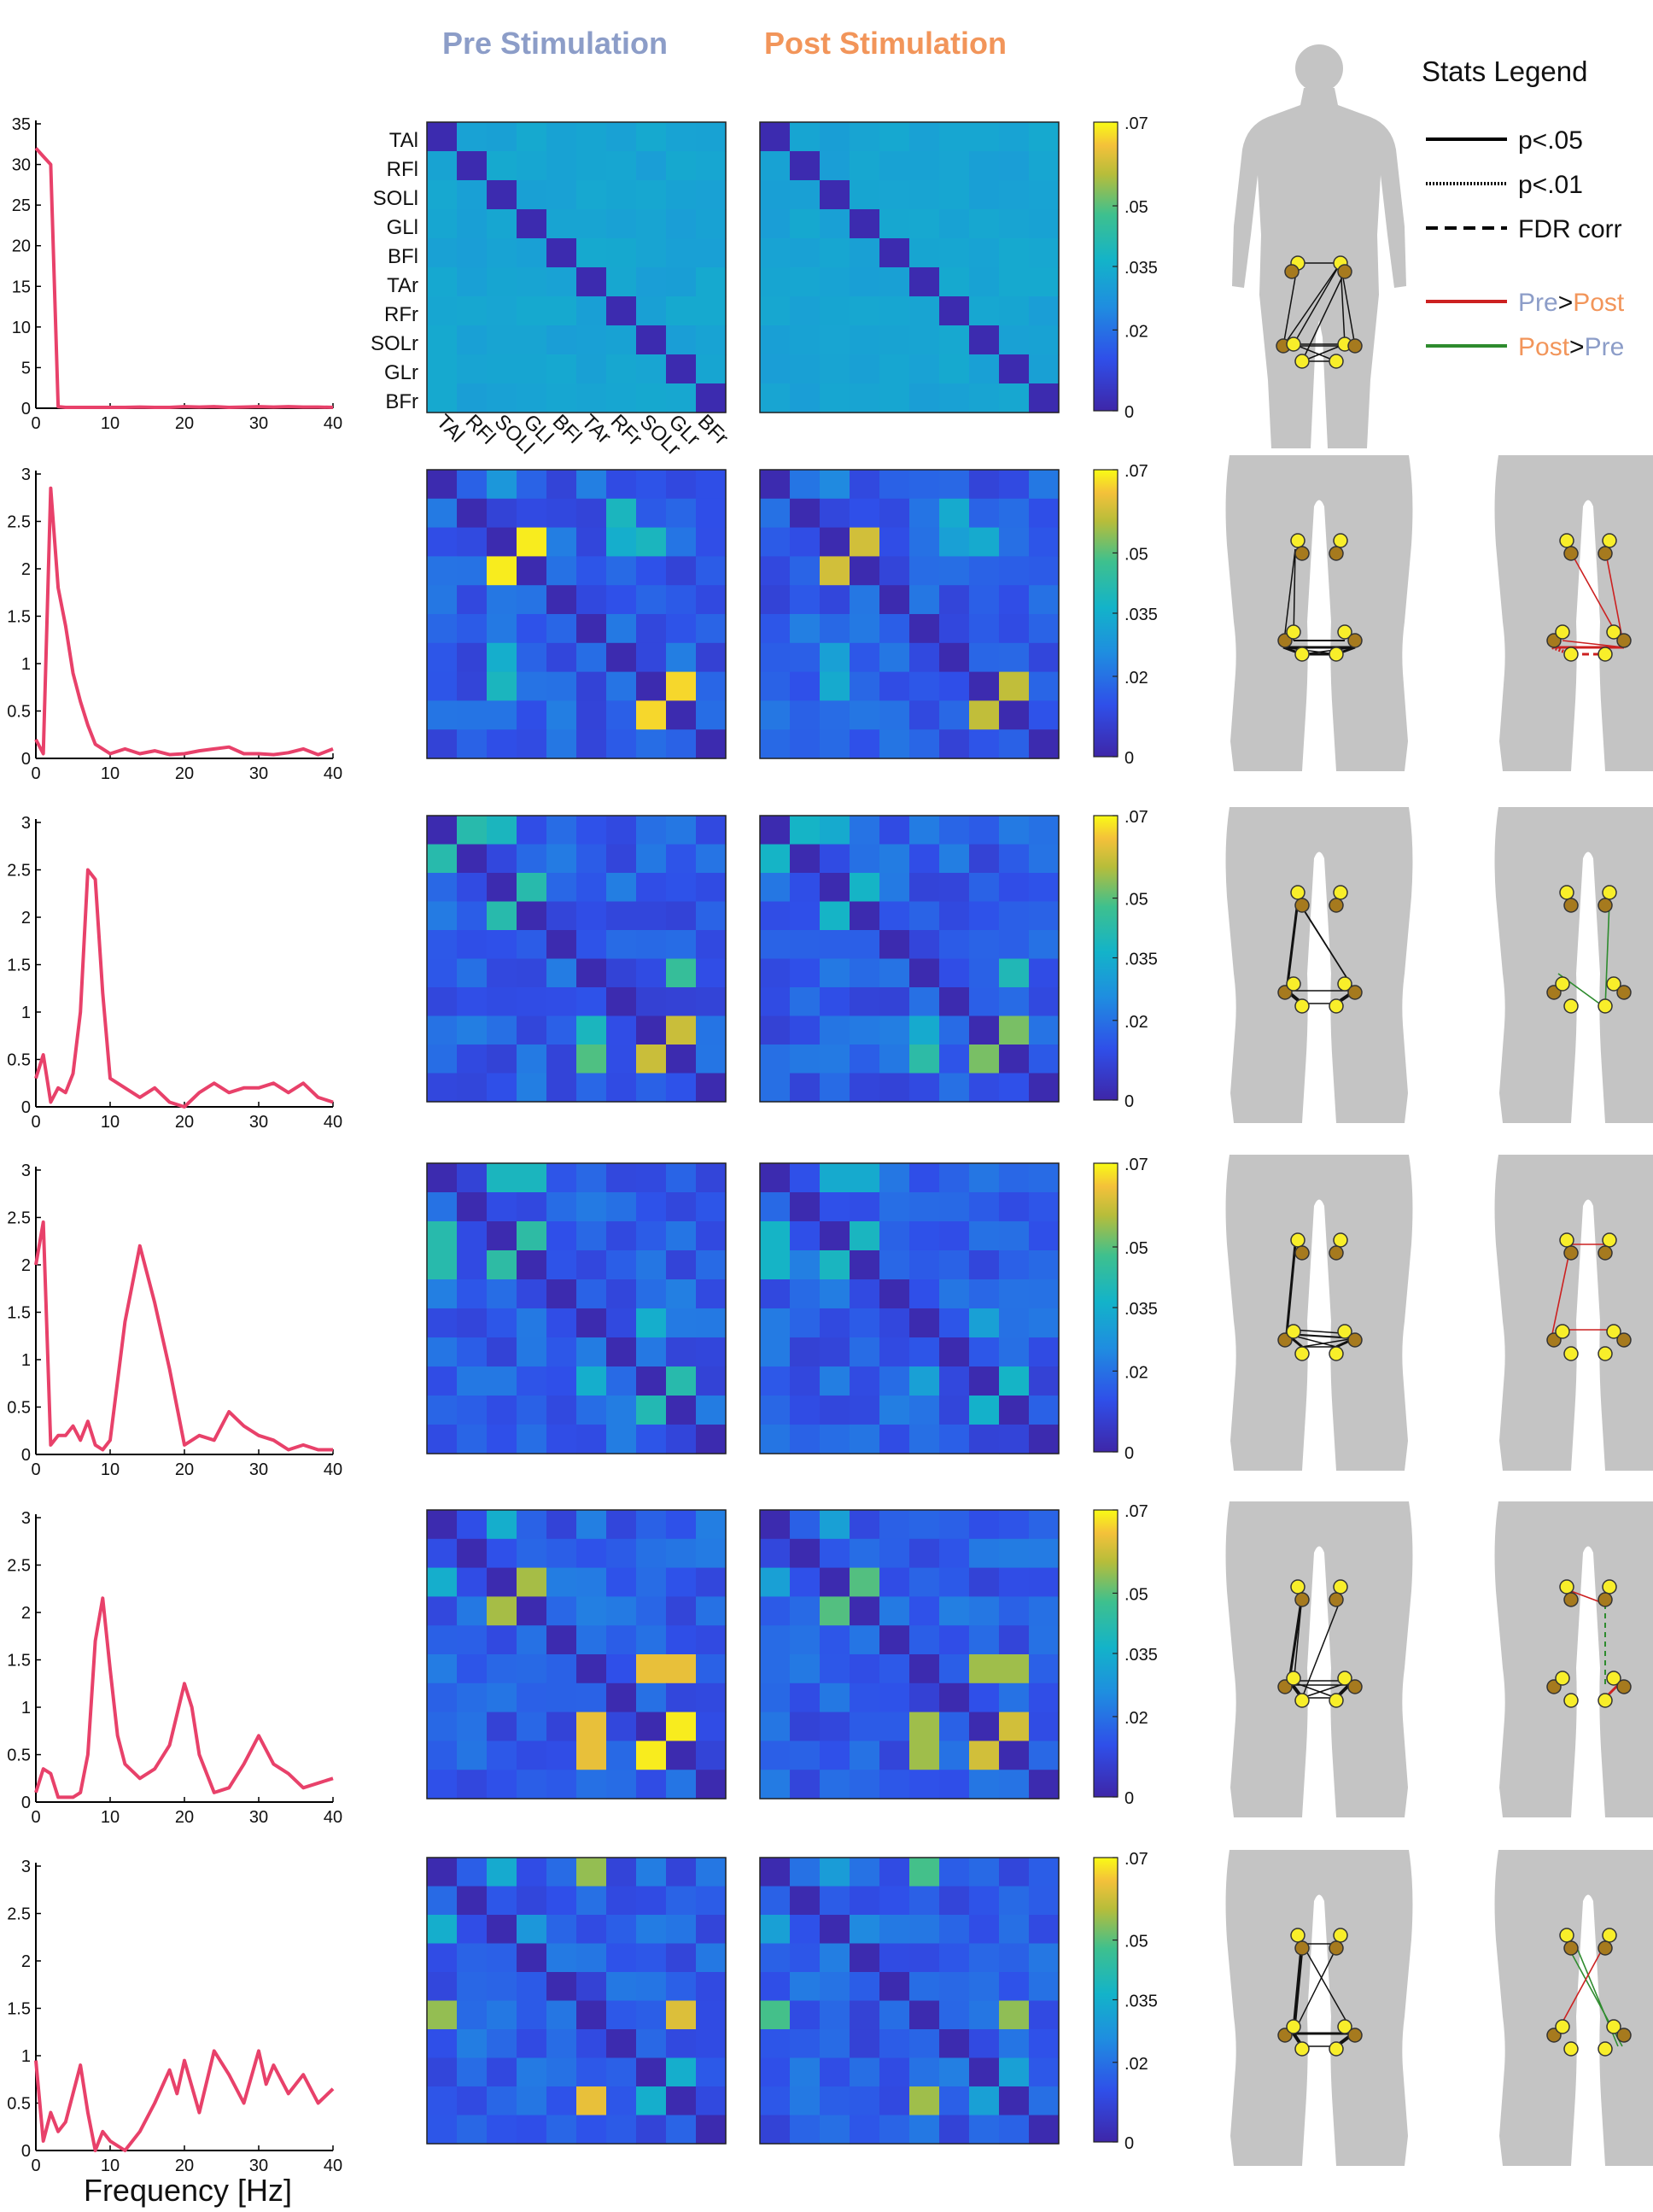 The width and height of the screenshot is (1653, 2212). Describe the element at coordinates (26, 368) in the screenshot. I see `y-tick-label: 5` at that location.